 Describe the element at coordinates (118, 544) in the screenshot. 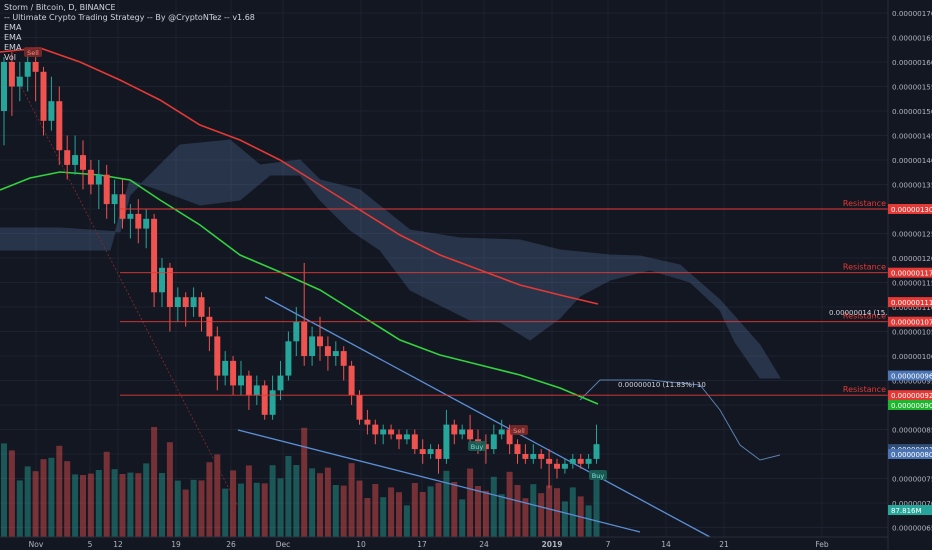

I see `time-tick-label: 12` at that location.